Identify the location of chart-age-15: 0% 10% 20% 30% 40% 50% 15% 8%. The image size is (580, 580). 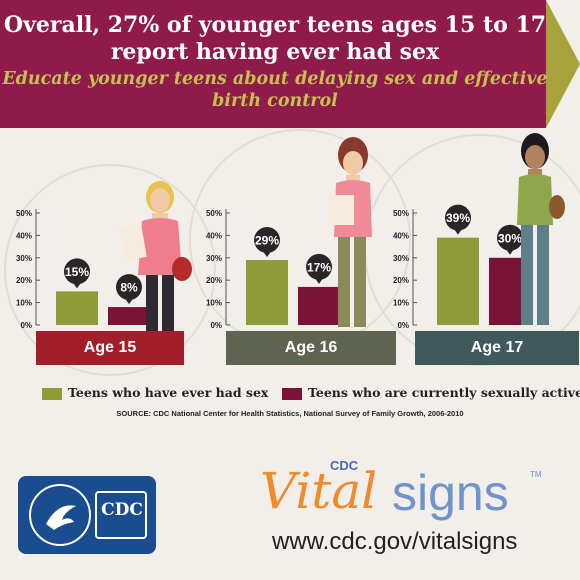
(83, 269).